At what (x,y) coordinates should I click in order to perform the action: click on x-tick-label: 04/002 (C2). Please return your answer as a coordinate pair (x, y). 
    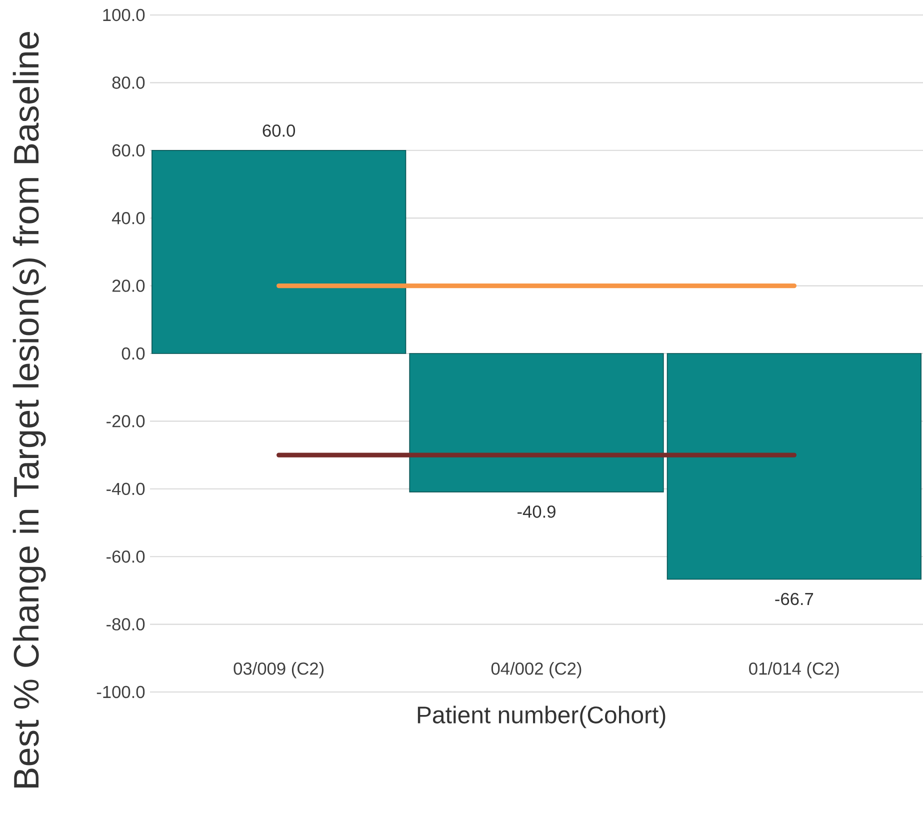
    Looking at the image, I should click on (536, 670).